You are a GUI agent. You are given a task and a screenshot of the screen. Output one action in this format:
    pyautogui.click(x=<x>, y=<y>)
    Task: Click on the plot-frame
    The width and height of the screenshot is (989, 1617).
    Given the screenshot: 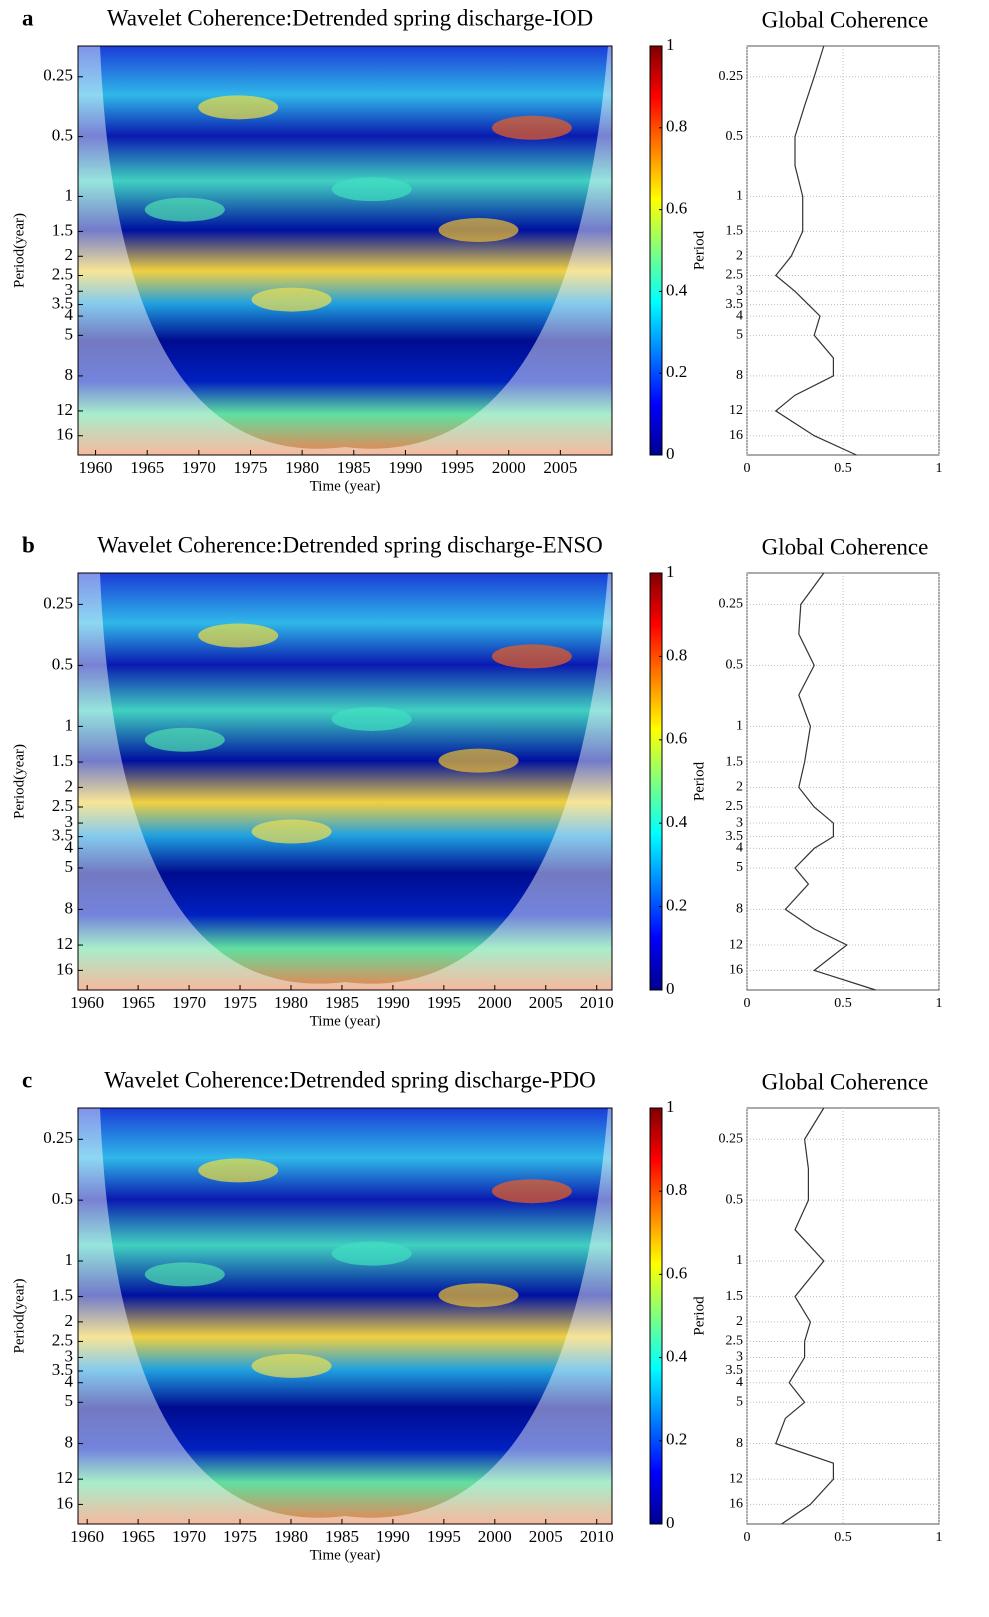 What is the action you would take?
    pyautogui.click(x=345, y=250)
    